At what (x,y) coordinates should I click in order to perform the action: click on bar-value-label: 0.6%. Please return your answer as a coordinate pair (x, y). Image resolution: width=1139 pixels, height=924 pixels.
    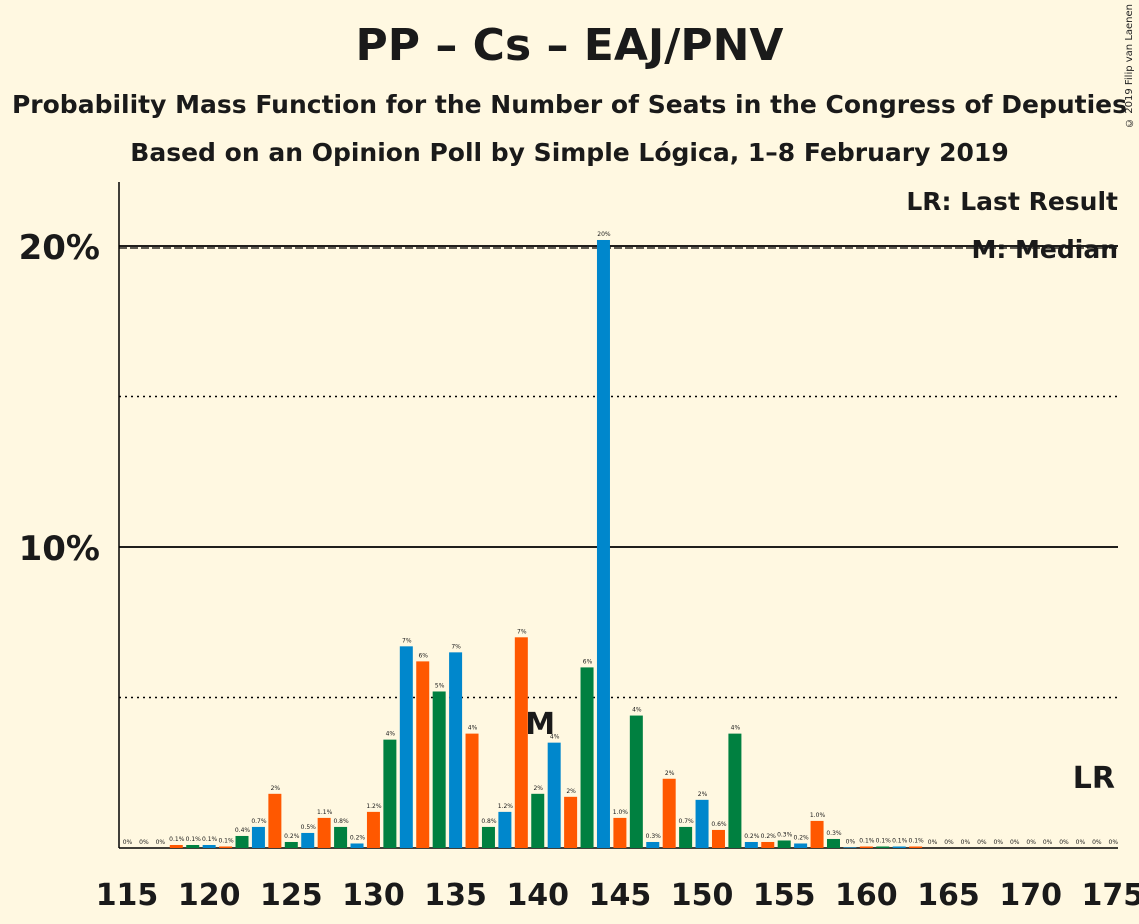
    Looking at the image, I should click on (719, 824).